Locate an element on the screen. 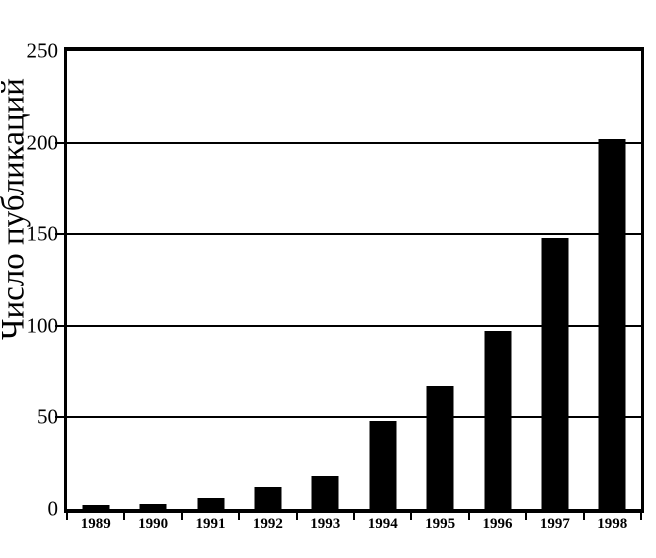  x-tick-label-1993: 1993 is located at coordinates (325, 524).